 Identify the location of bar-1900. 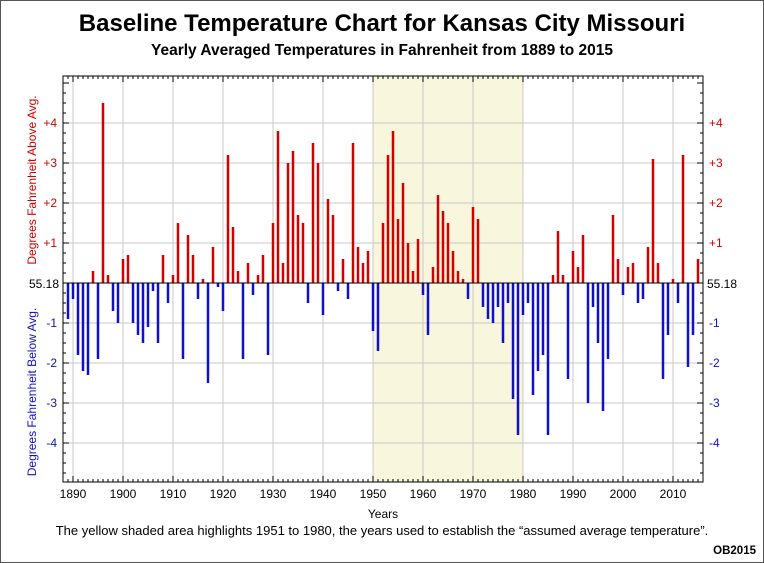
(123, 271).